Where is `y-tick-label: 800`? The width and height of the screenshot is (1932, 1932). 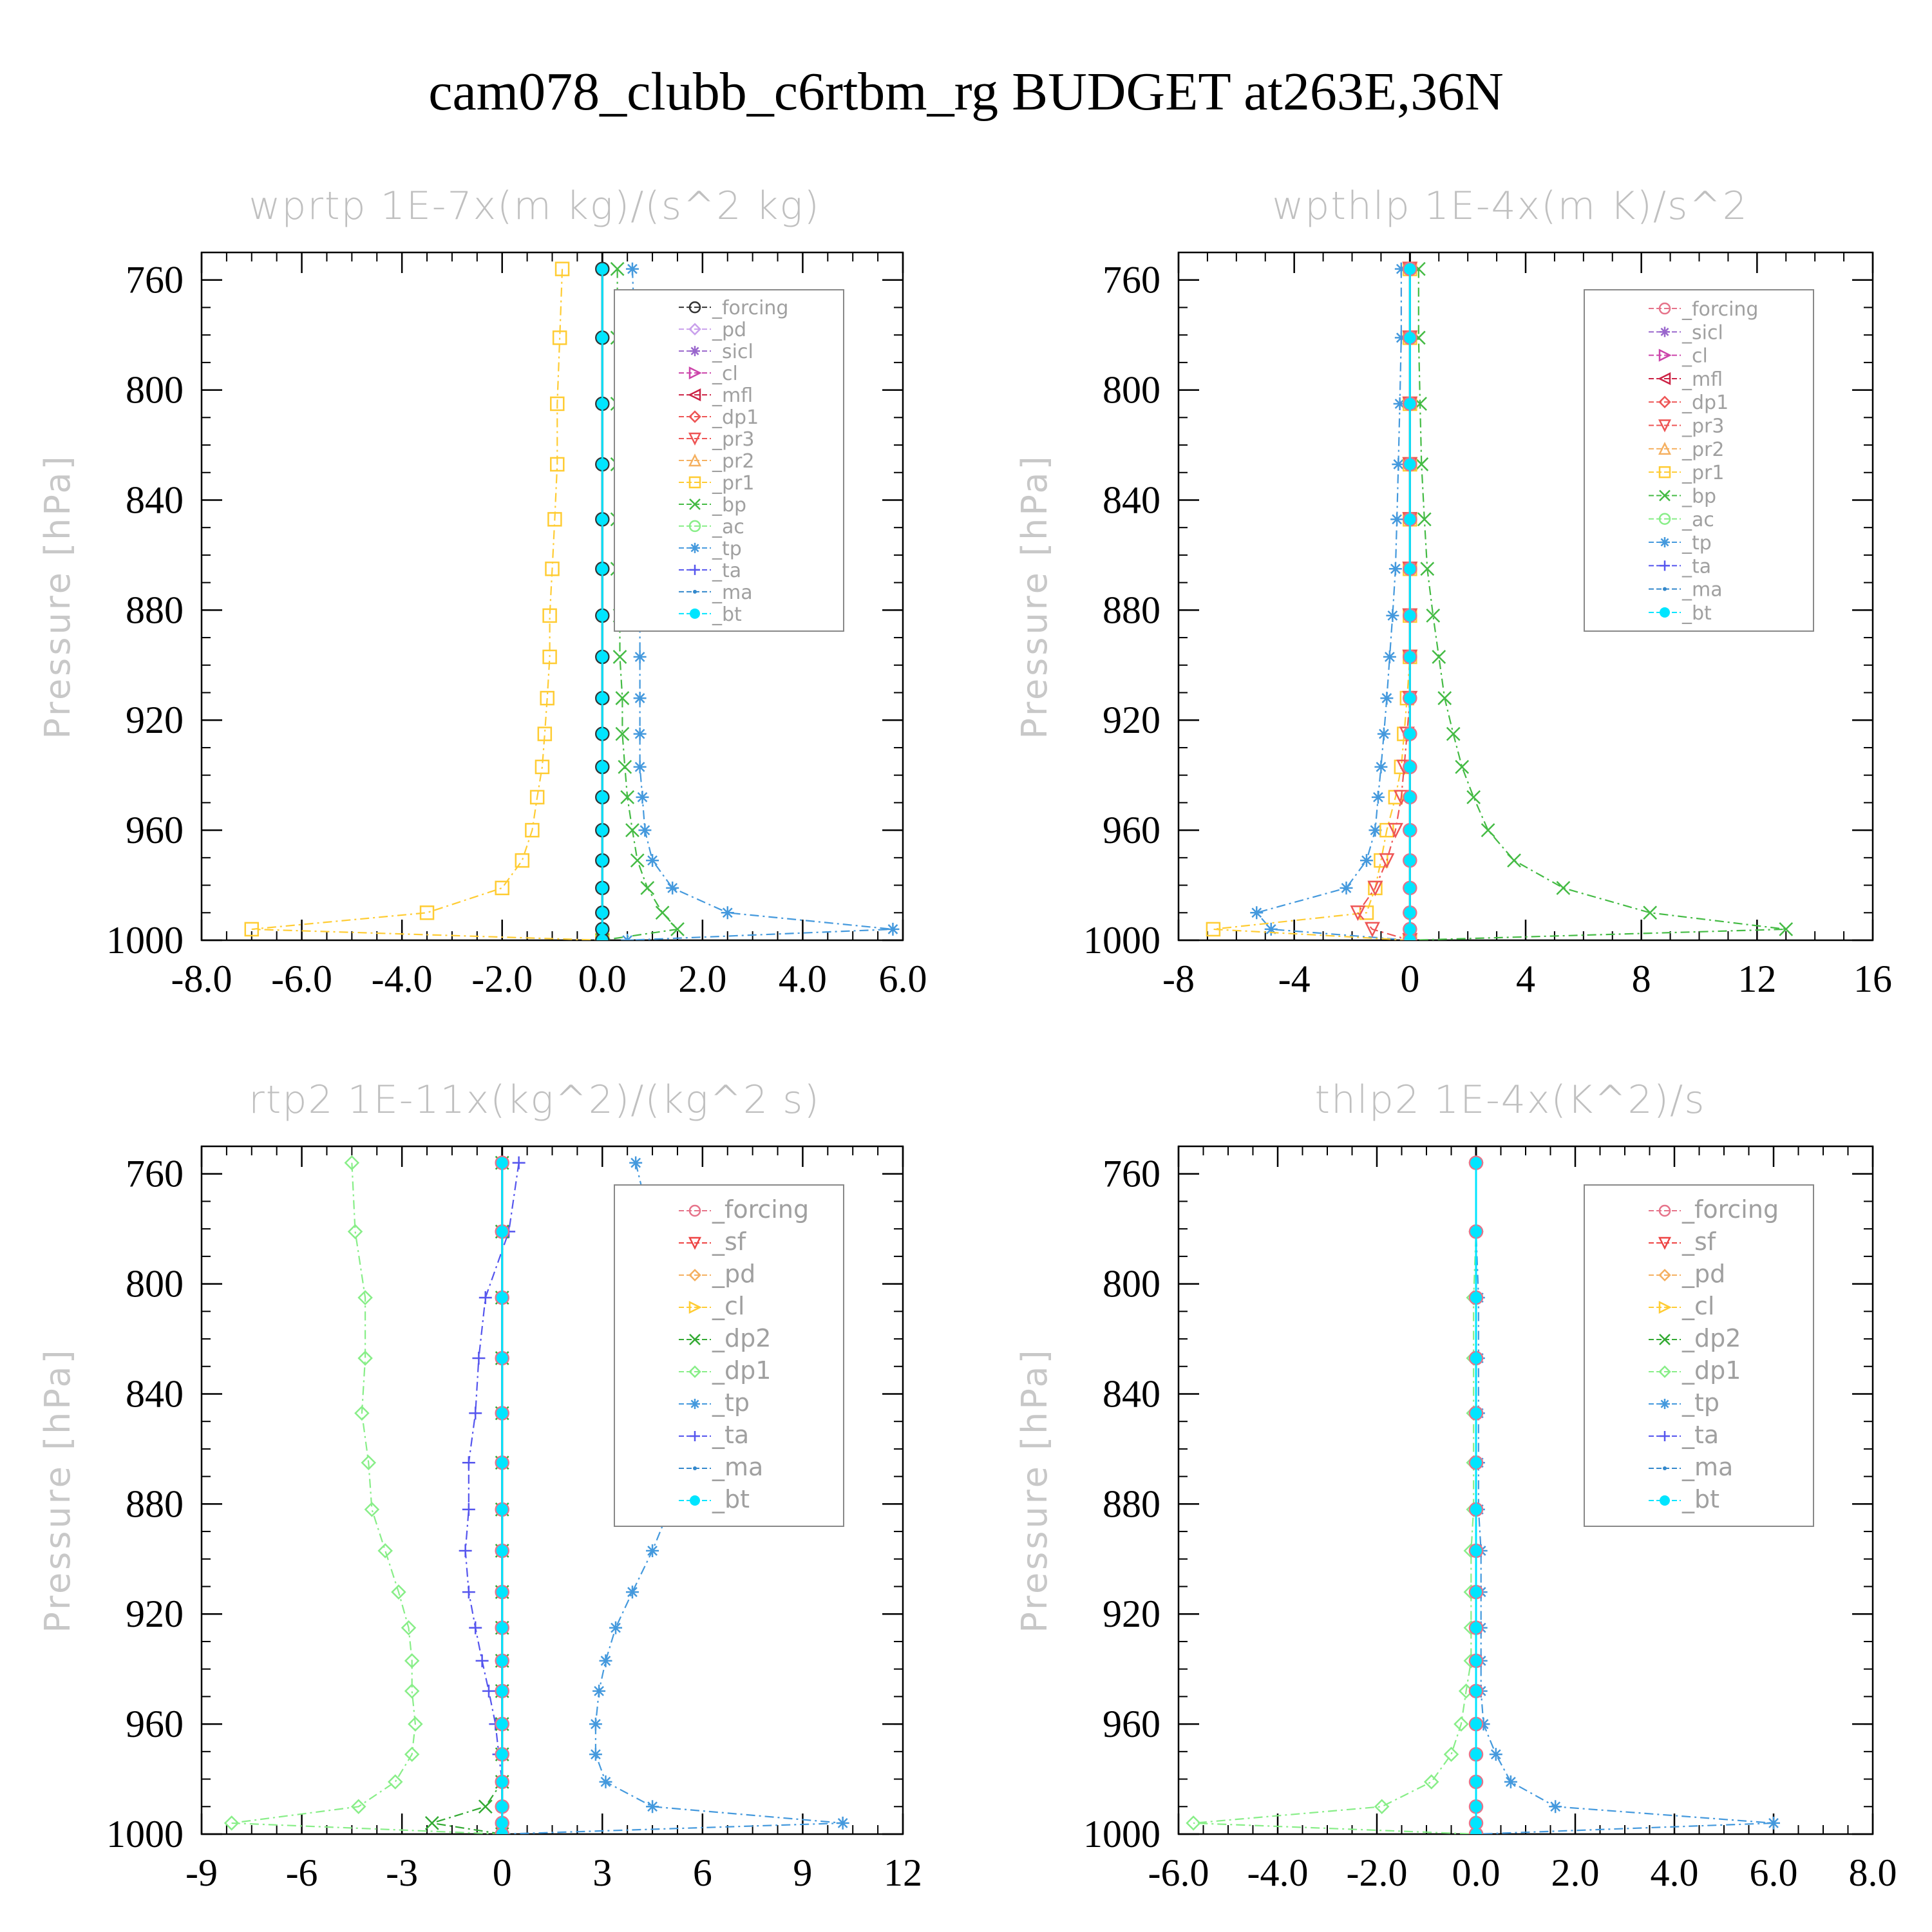 y-tick-label: 800 is located at coordinates (1131, 1284).